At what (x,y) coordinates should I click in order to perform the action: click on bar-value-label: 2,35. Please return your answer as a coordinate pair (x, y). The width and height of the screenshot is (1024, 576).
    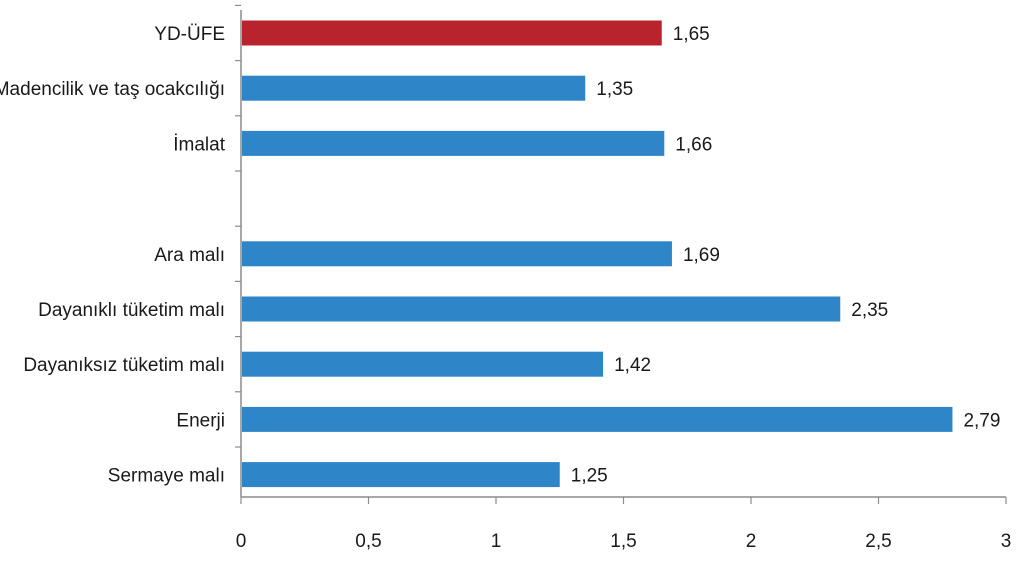
    Looking at the image, I should click on (869, 310).